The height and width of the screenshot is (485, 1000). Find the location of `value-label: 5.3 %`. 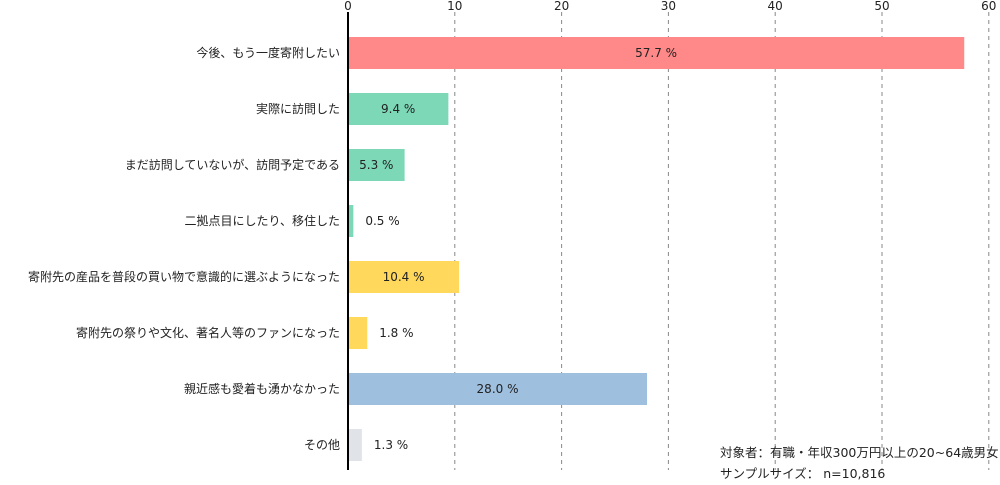

value-label: 5.3 % is located at coordinates (376, 165).